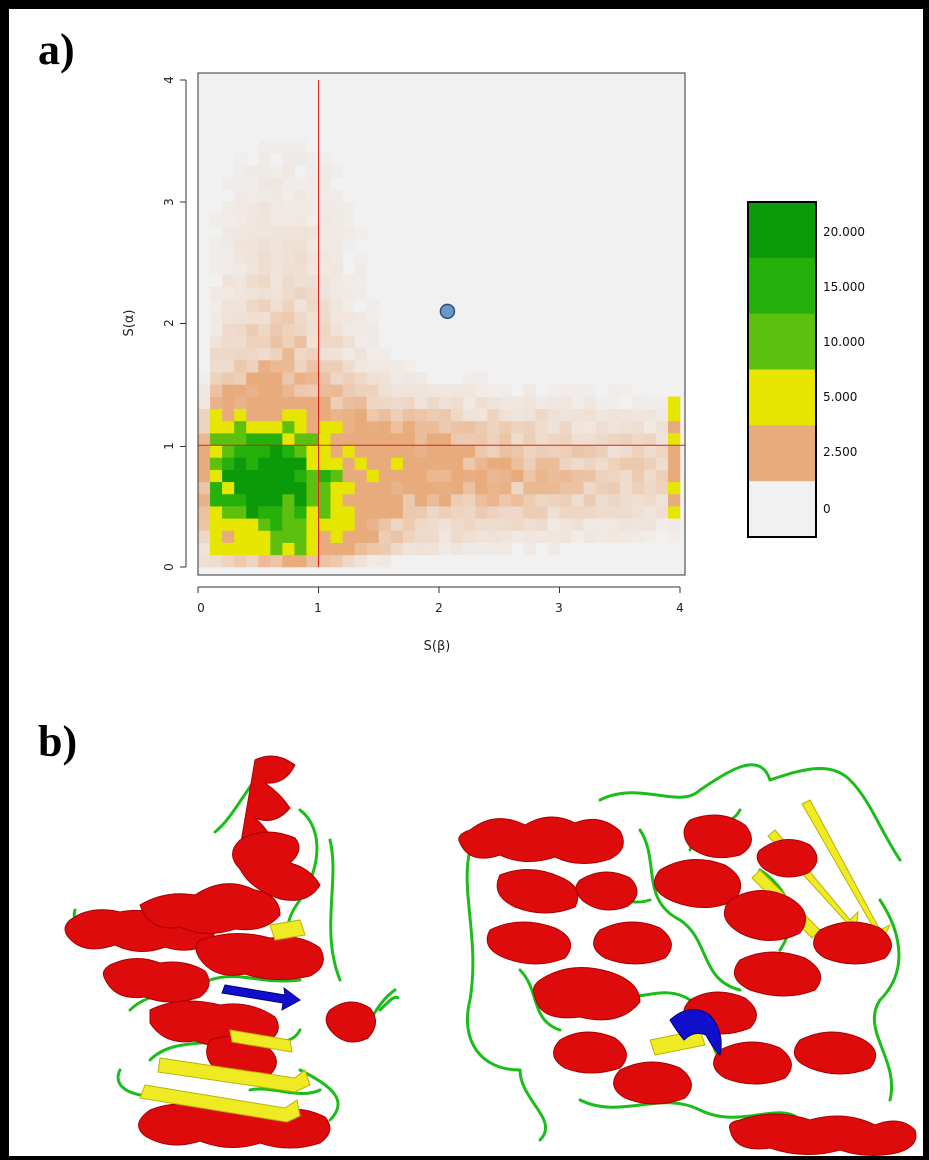 This screenshot has height=1160, width=929. What do you see at coordinates (782, 230) in the screenshot?
I see `legend-swatch` at bounding box center [782, 230].